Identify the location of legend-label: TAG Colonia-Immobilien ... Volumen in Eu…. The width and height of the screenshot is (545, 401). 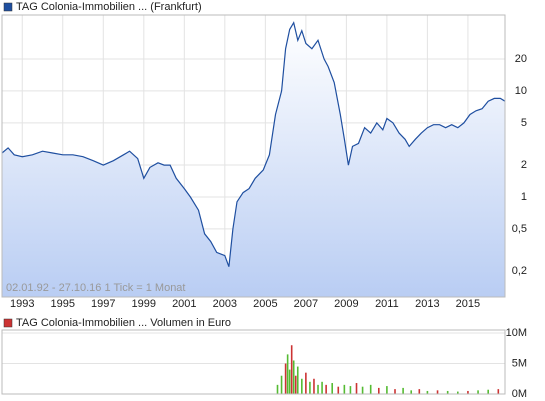
(123, 323).